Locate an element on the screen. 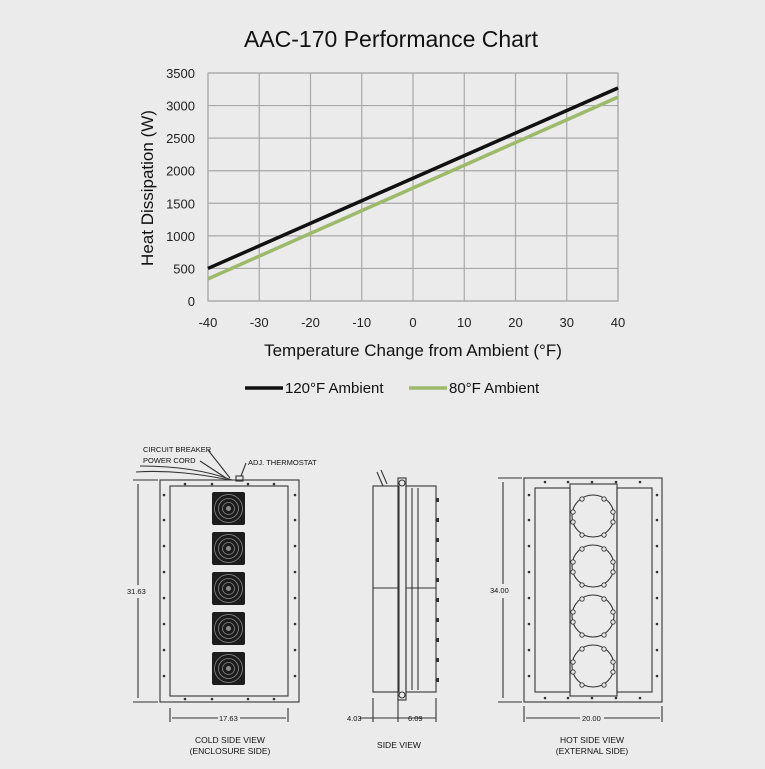  series-line is located at coordinates (413, 188).